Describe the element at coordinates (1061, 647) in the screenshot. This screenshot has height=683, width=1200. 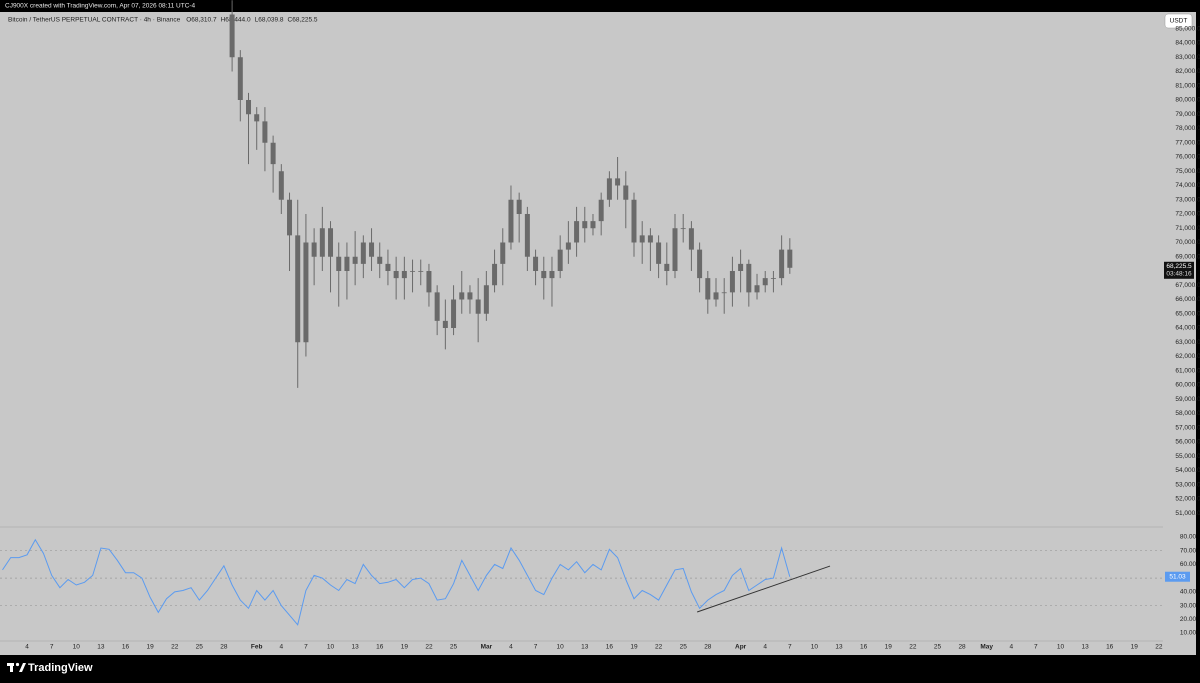
I see `x-tick-label: 10` at that location.